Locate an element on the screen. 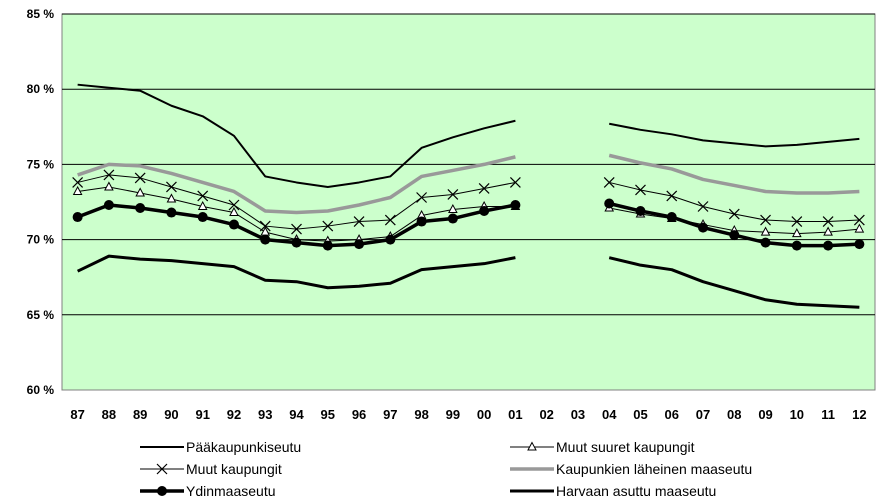 The image size is (877, 503). x-tick-label: 09 is located at coordinates (765, 414).